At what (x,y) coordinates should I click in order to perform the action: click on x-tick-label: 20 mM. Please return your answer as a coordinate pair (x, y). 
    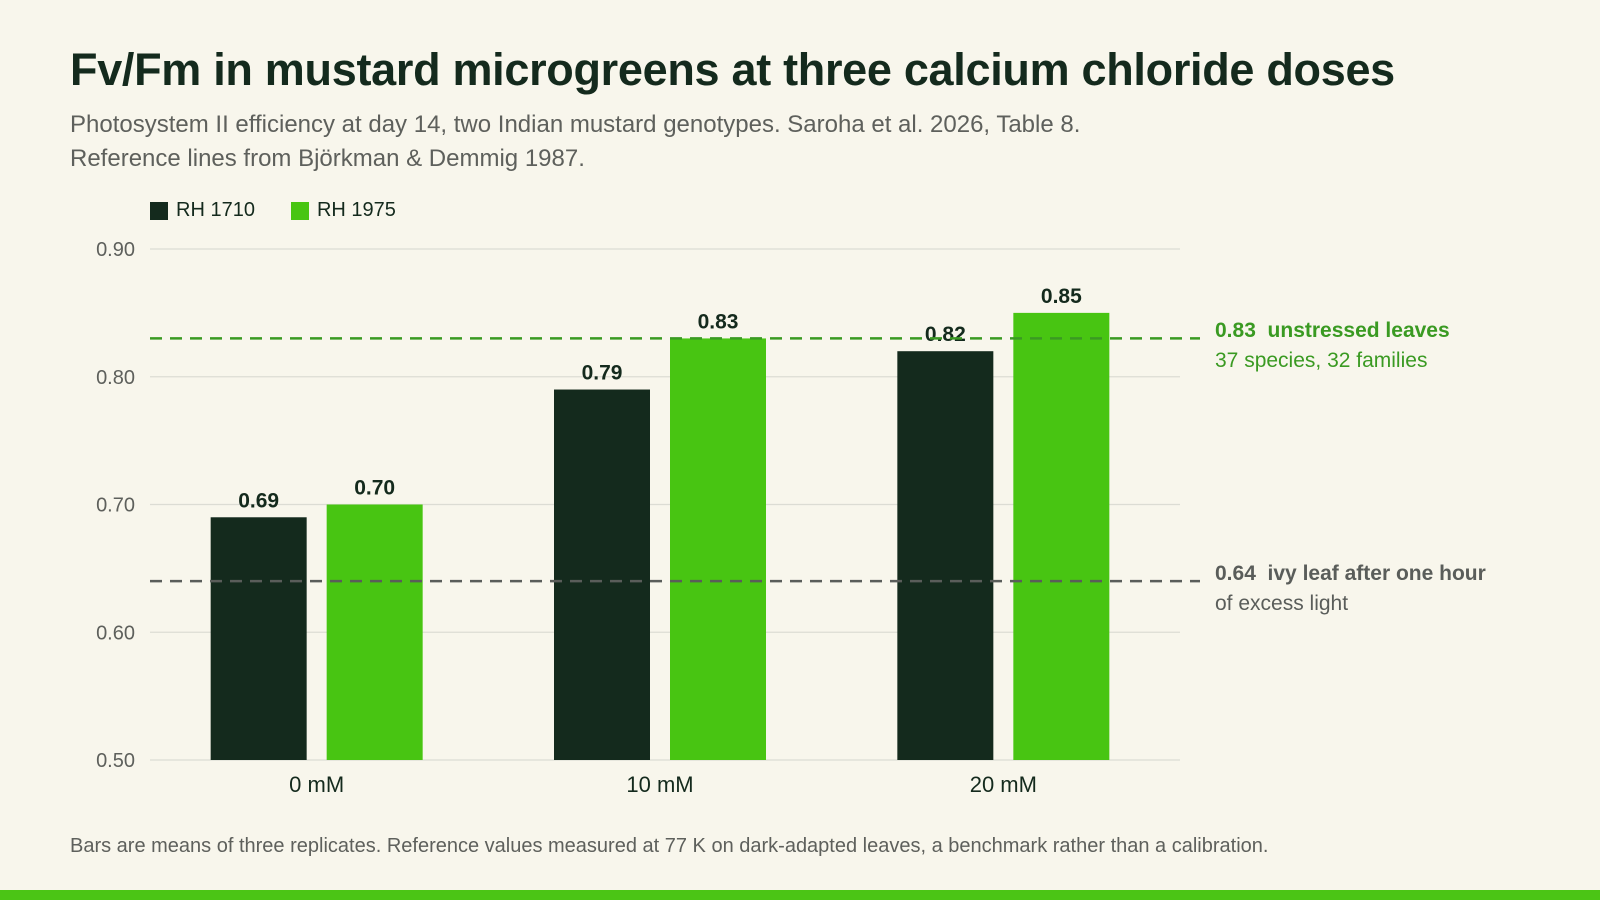
    Looking at the image, I should click on (1003, 784).